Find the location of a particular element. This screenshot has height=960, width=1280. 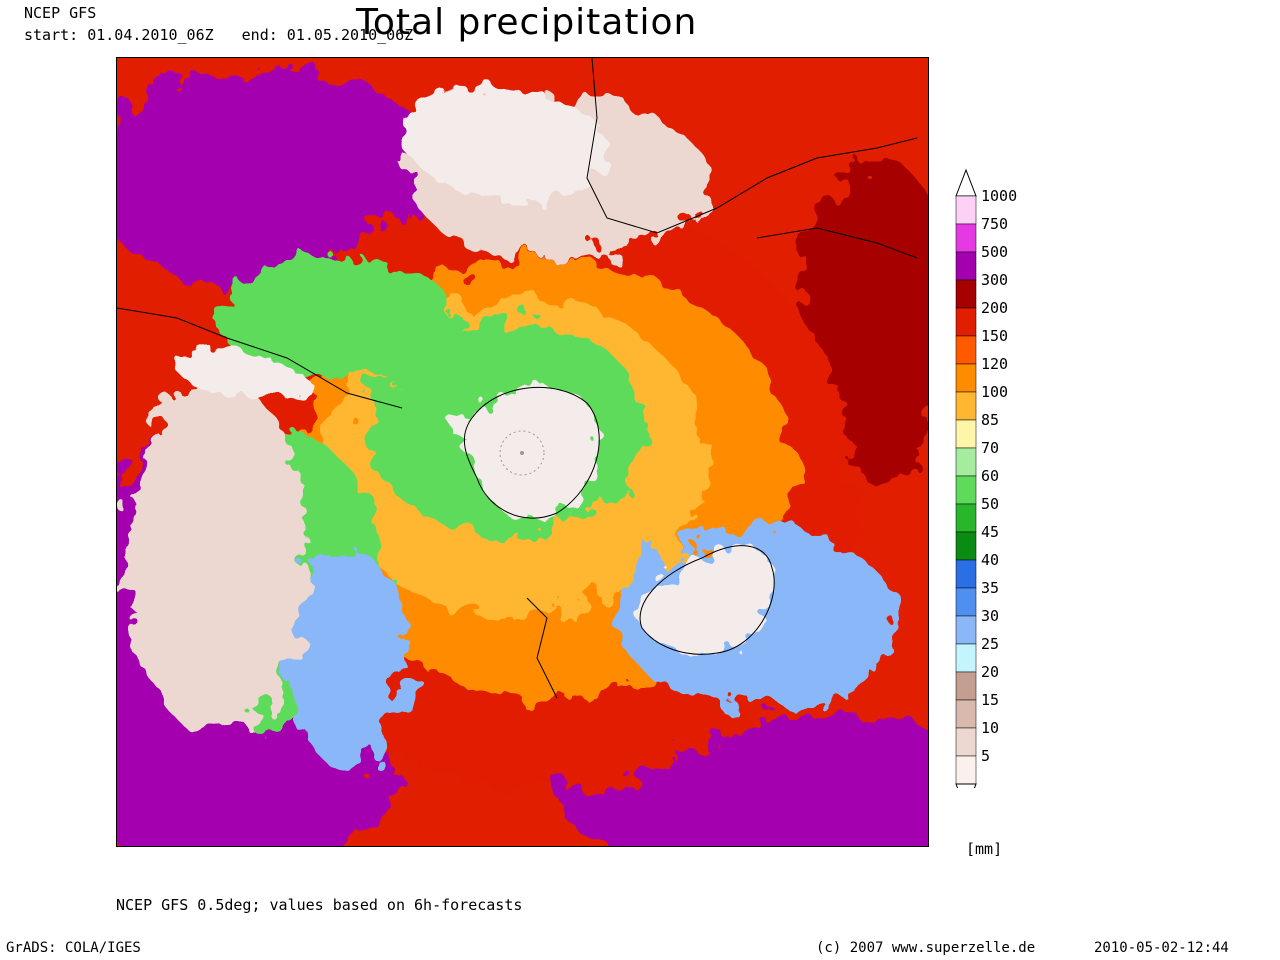

legend-label: 120 is located at coordinates (995, 364).